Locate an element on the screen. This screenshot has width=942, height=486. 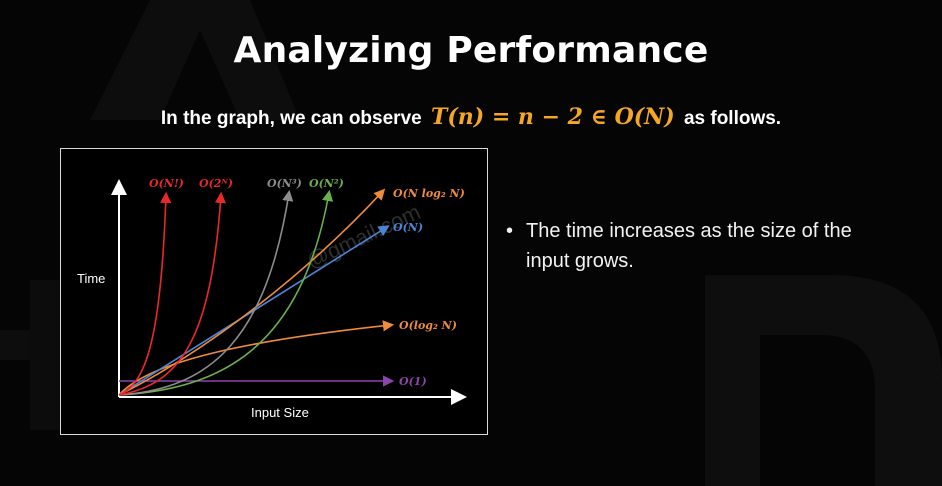
curve-o-n is located at coordinates (254, 310).